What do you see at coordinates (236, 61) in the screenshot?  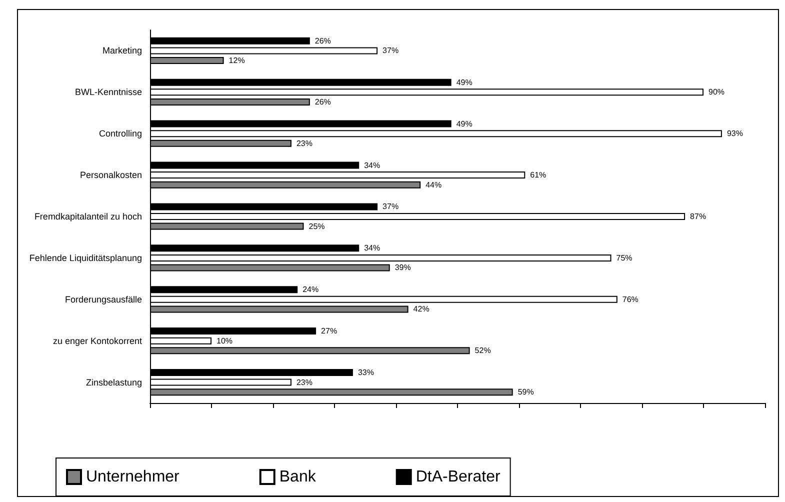 I see `data-label: 12%` at bounding box center [236, 61].